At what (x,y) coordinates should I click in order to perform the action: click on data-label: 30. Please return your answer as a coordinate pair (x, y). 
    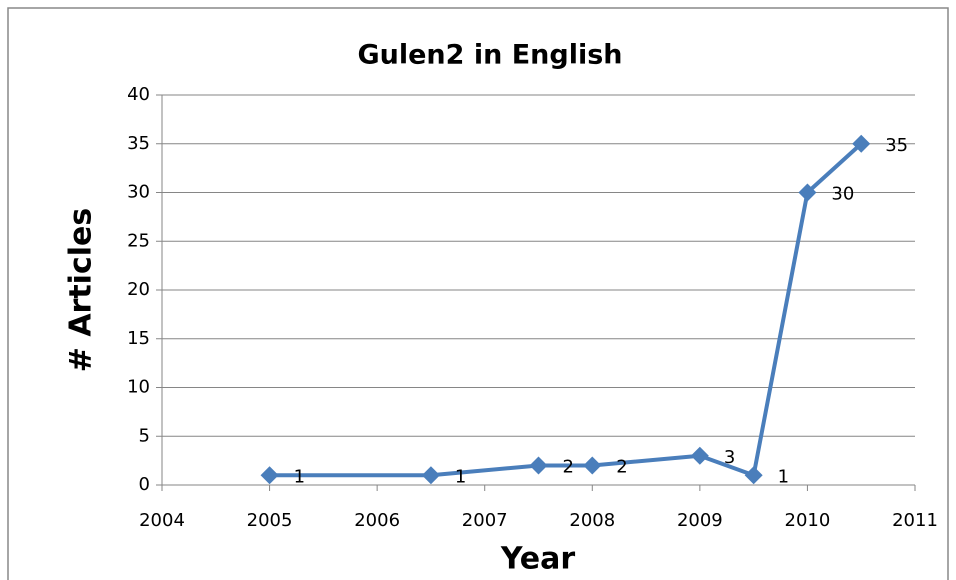
    Looking at the image, I should click on (842, 194).